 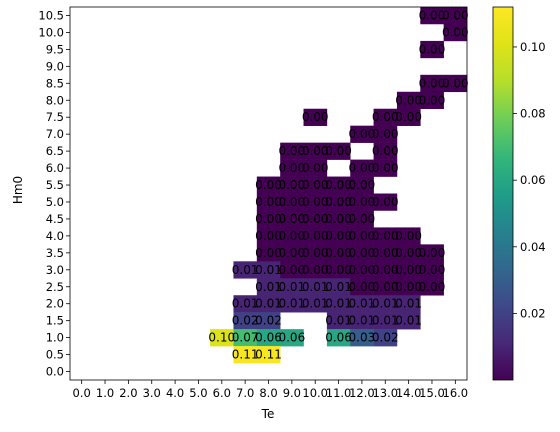 What do you see at coordinates (533, 313) in the screenshot?
I see `colorbar-tick-label: 0.02` at bounding box center [533, 313].